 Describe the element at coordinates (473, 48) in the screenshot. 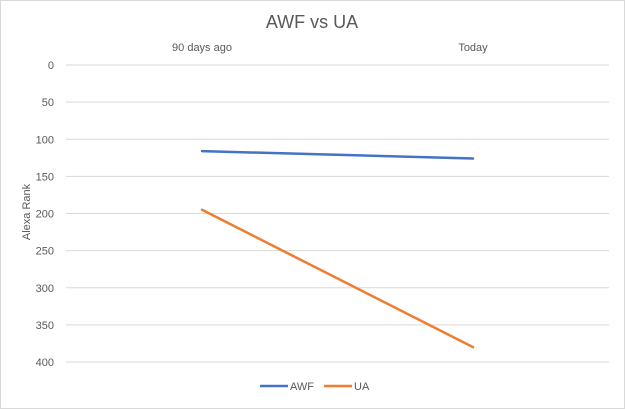

I see `x-tick-label: Today` at that location.